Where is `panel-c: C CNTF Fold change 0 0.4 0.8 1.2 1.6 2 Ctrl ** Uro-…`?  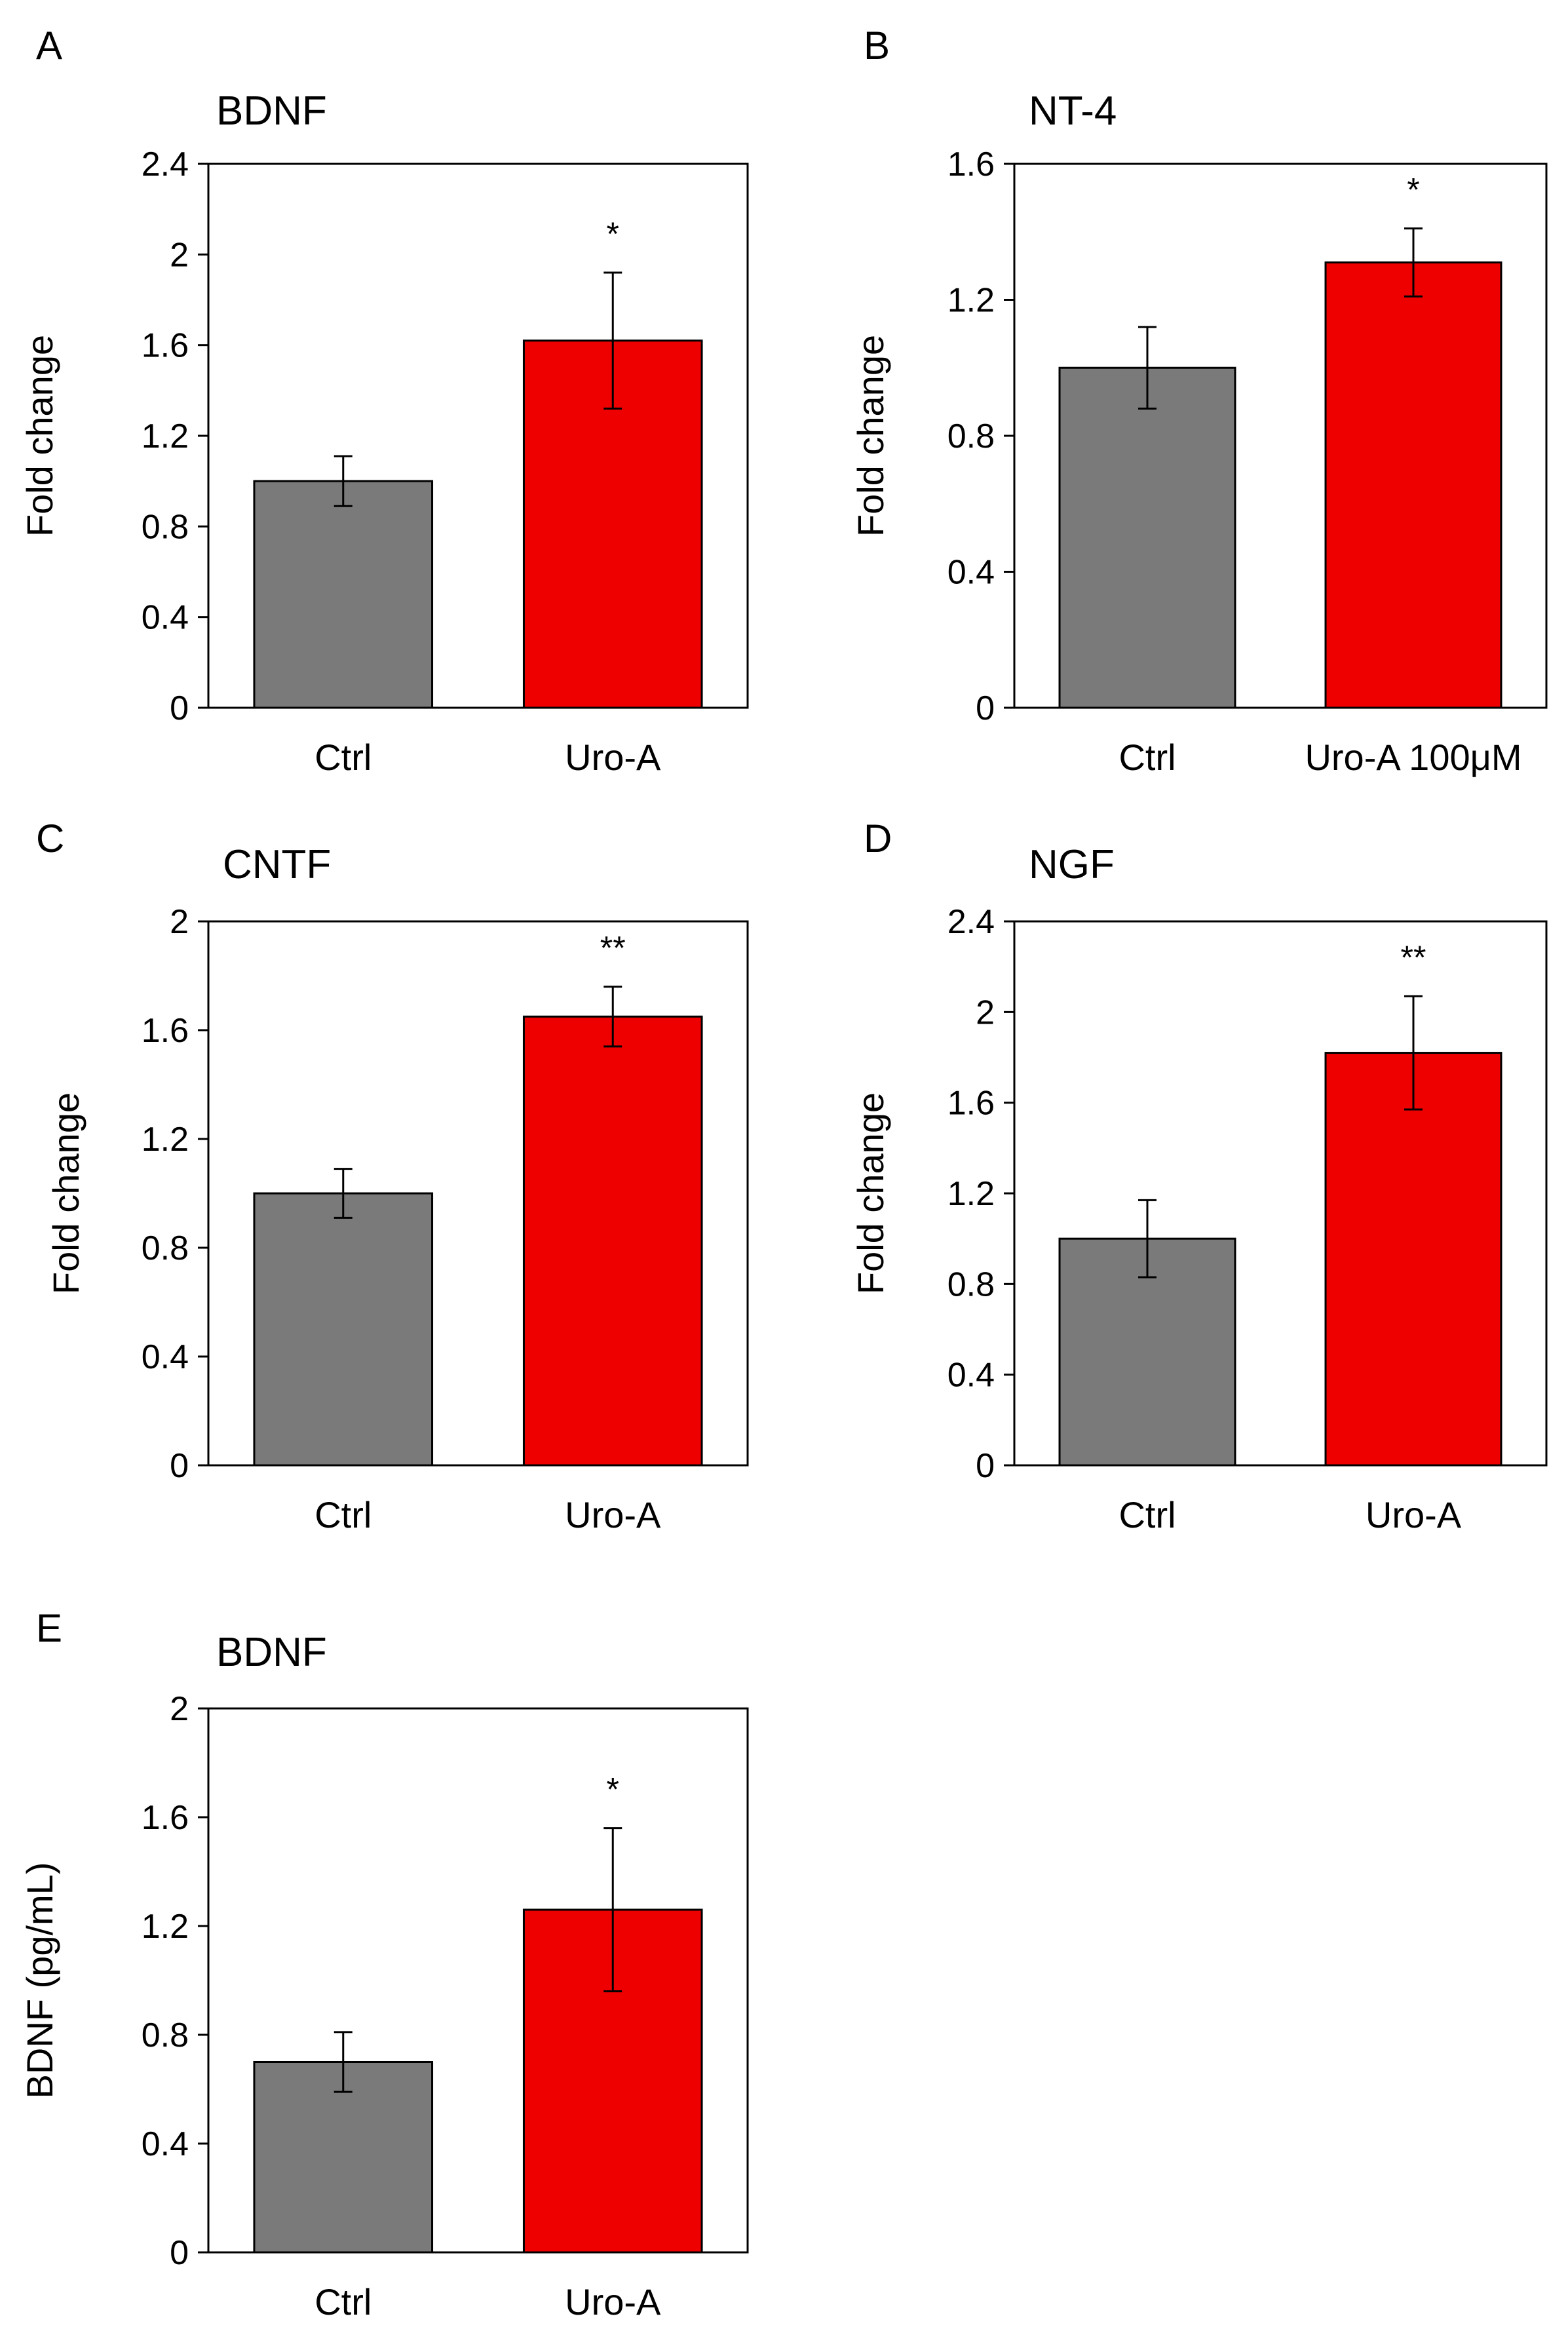 panel-c: C CNTF Fold change 0 0.4 0.8 1.2 1.6 2 Ctrl ** Uro-… is located at coordinates (392, 1176).